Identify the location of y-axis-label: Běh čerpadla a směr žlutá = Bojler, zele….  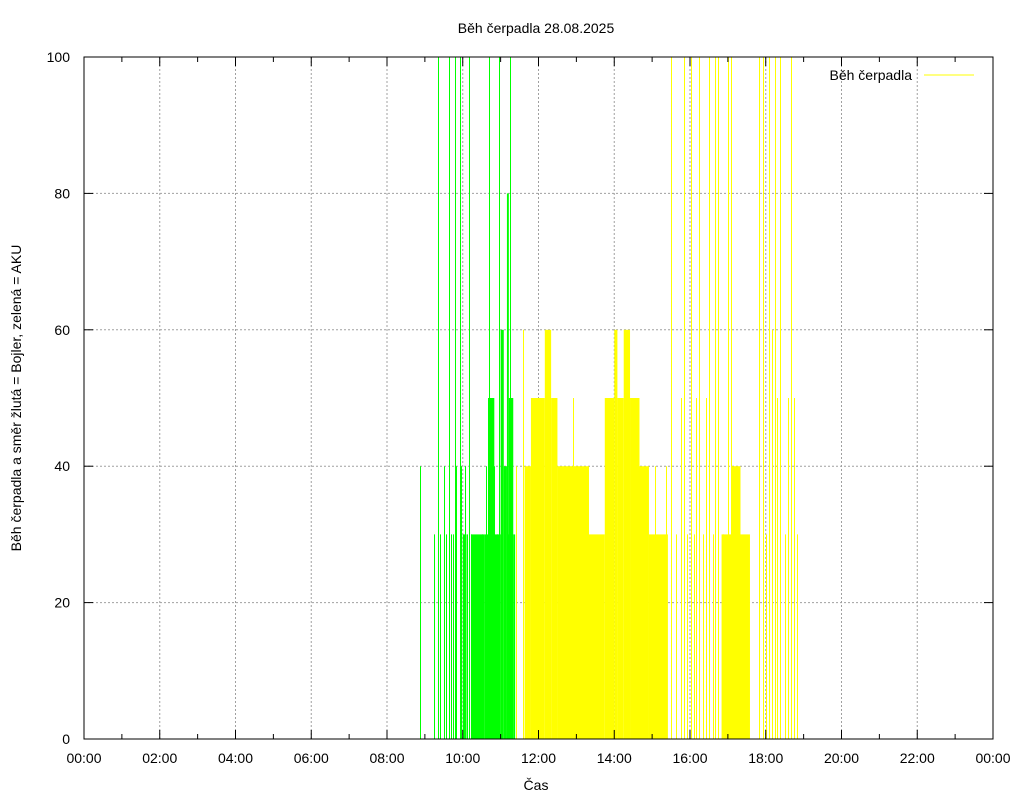
(16, 398).